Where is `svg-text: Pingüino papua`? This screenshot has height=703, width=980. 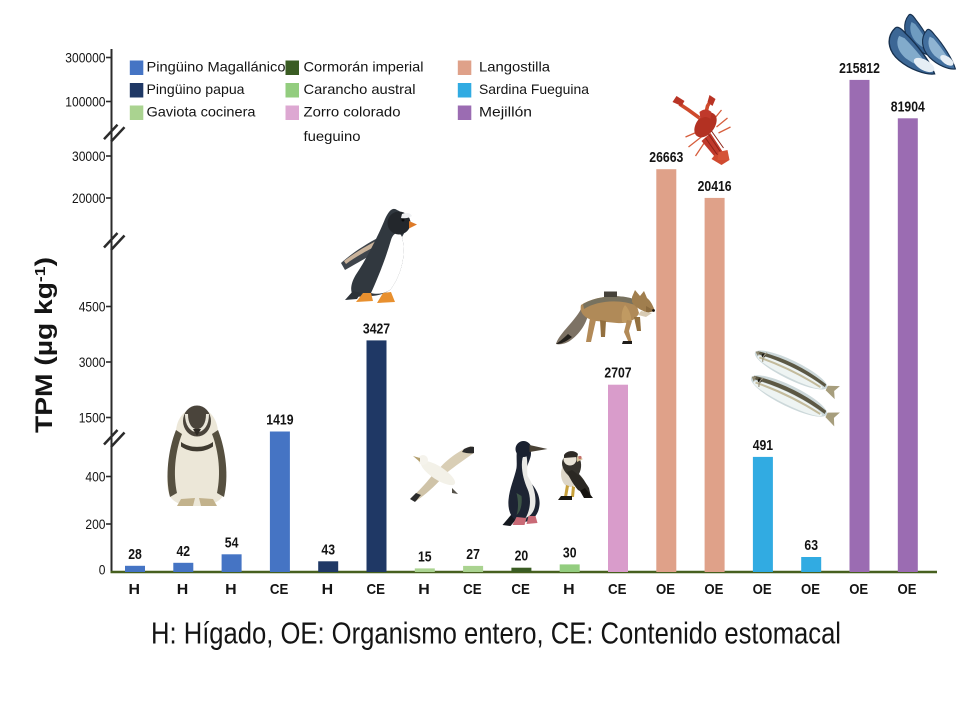 svg-text: Pingüino papua is located at coordinates (196, 89).